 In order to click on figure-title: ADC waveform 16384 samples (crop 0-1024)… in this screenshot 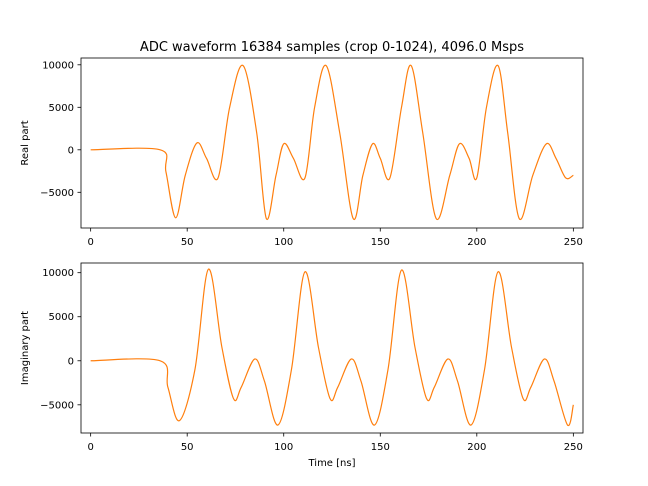, I will do `click(332, 47)`.